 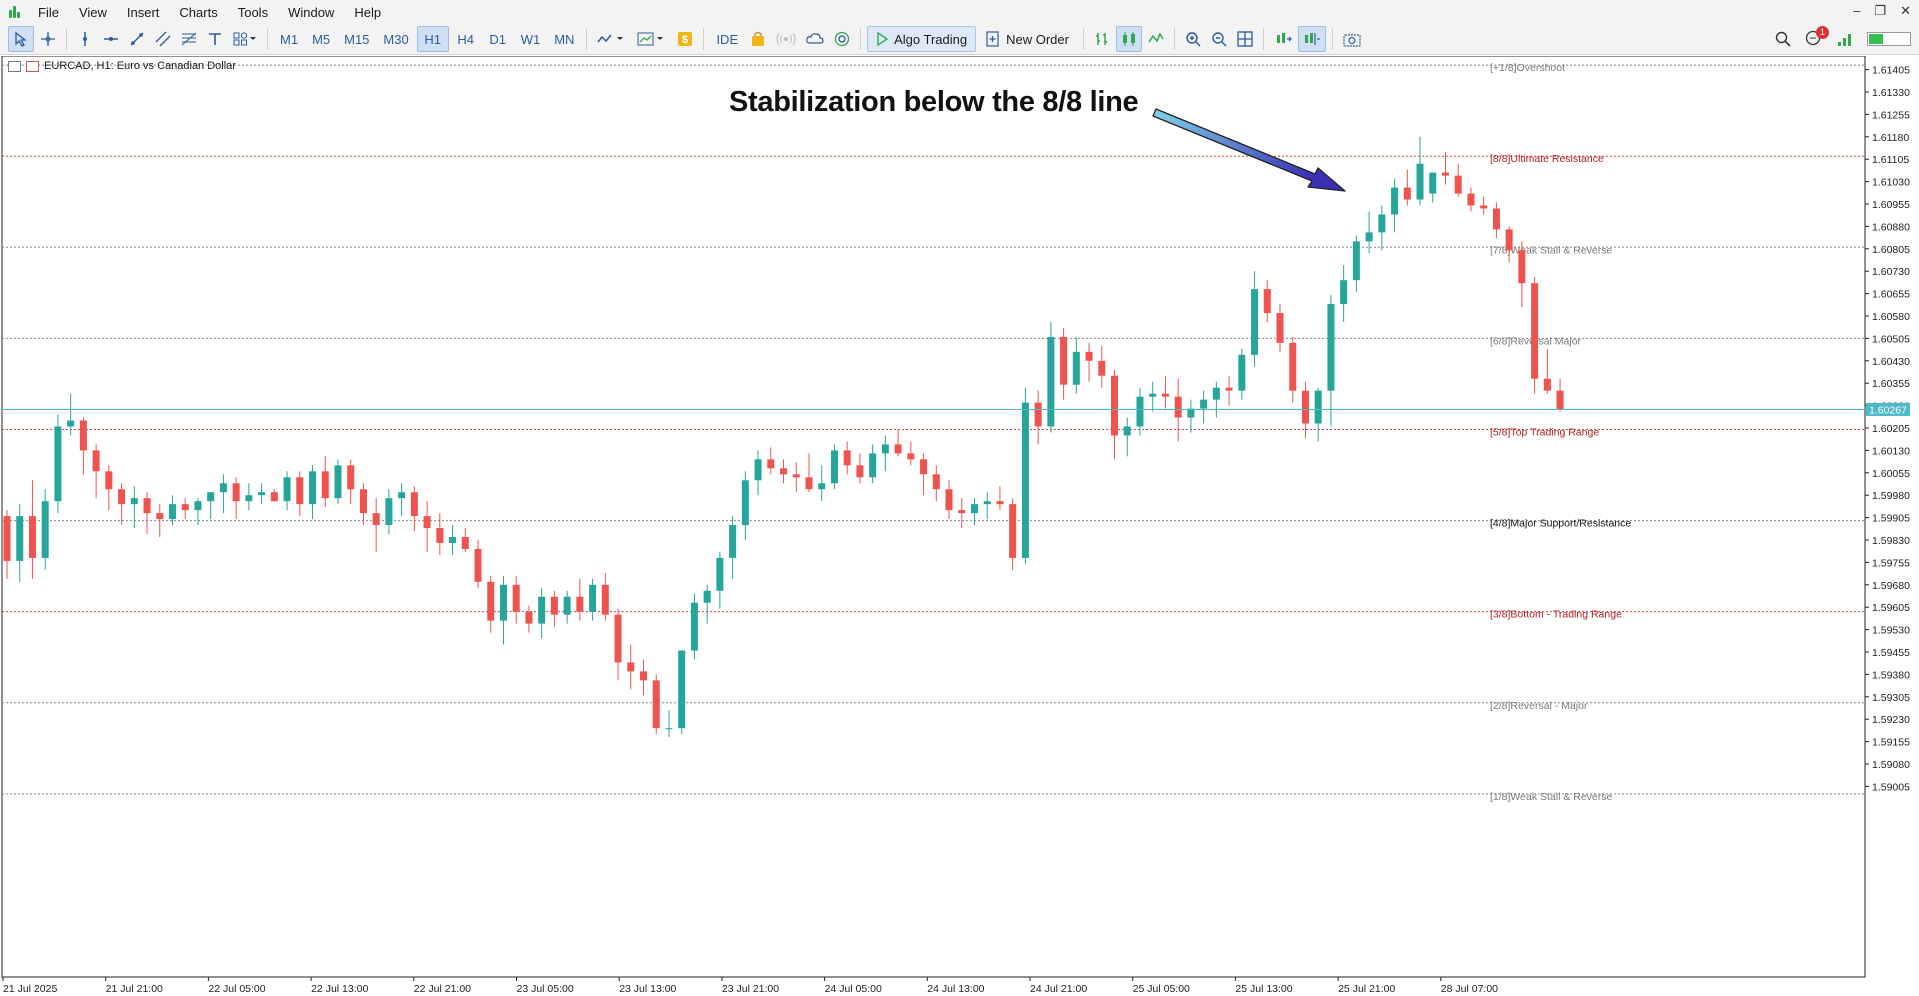 What do you see at coordinates (189, 39) in the screenshot?
I see `fibonacci-button` at bounding box center [189, 39].